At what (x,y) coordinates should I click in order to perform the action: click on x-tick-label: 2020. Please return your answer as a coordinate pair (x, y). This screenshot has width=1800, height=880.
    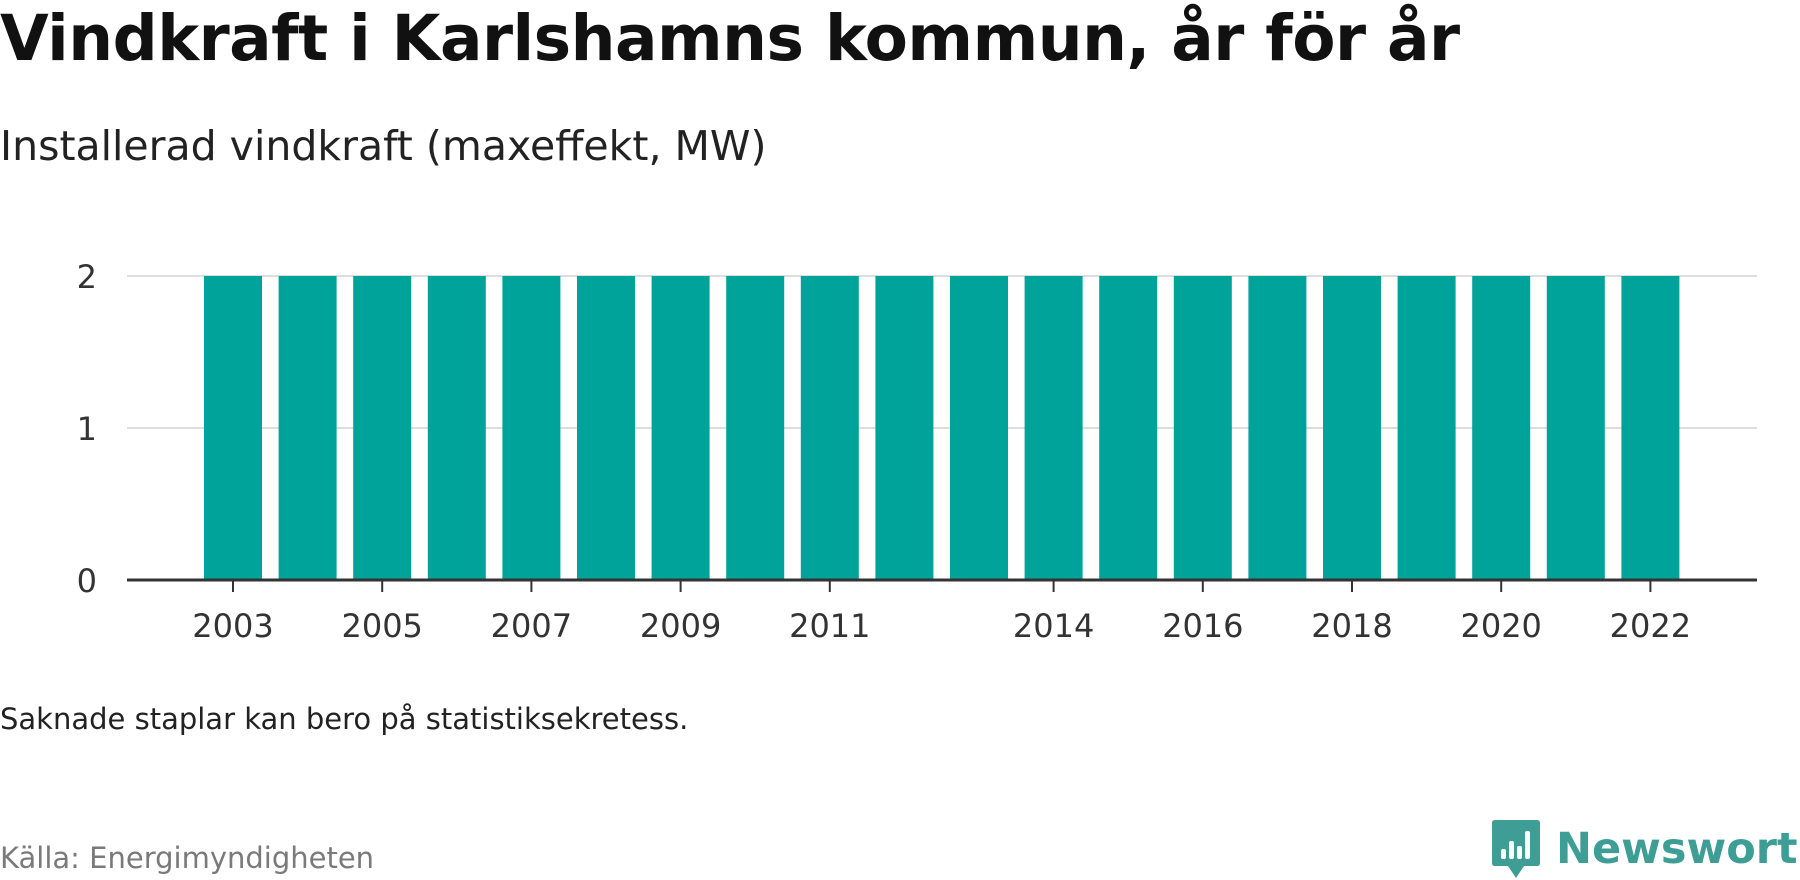
    Looking at the image, I should click on (1500, 626).